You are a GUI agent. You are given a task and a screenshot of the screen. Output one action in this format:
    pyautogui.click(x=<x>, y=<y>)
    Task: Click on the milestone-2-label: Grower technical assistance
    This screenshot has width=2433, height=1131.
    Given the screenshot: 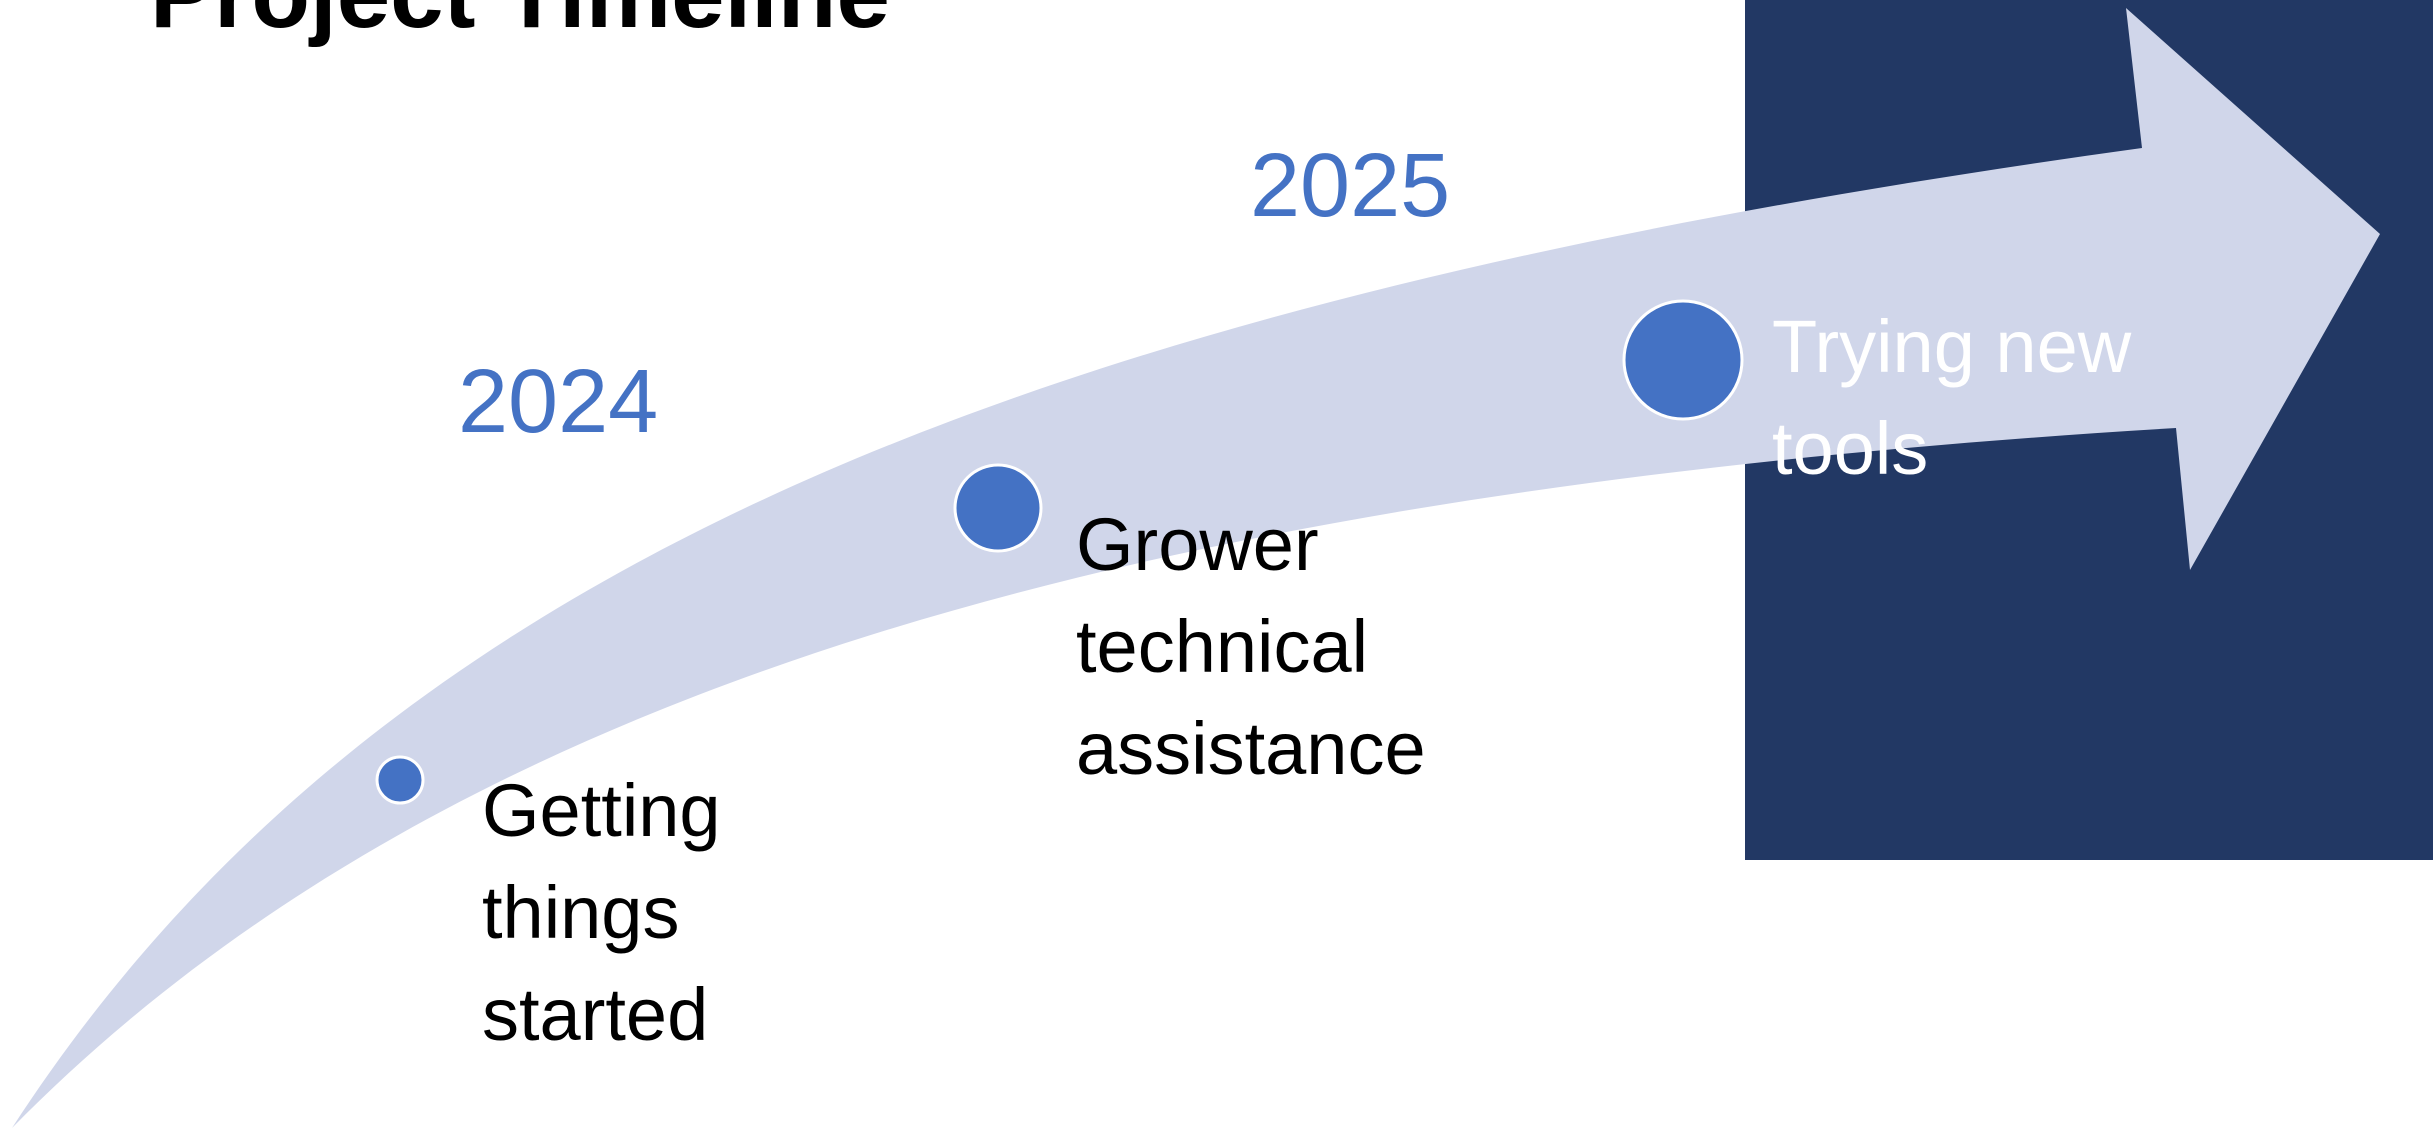 What is the action you would take?
    pyautogui.click(x=1251, y=646)
    